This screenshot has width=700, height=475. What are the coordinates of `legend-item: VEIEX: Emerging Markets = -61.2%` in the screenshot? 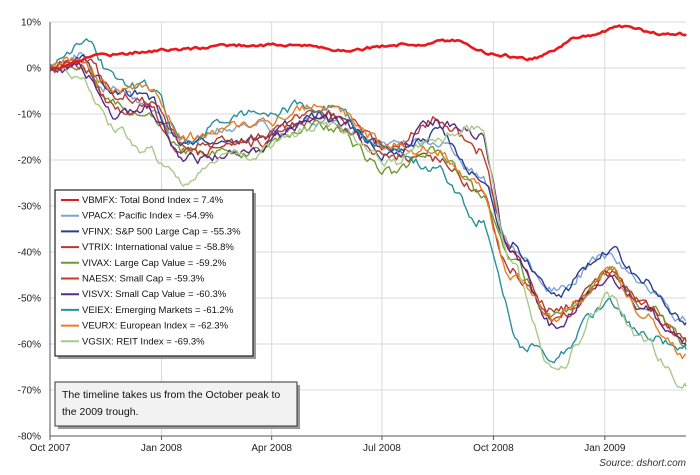 It's located at (158, 310).